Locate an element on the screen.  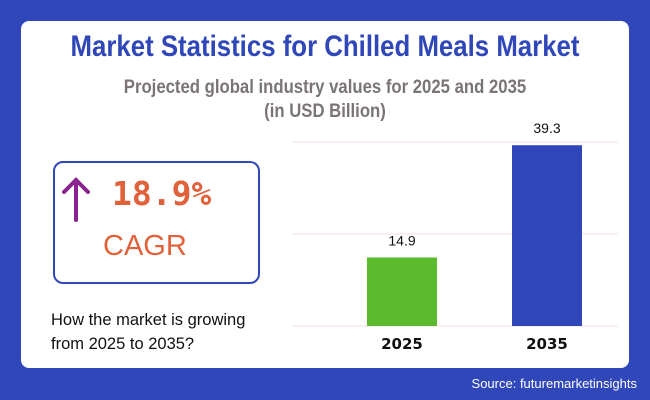
question-line1: How the market is growing is located at coordinates (148, 320).